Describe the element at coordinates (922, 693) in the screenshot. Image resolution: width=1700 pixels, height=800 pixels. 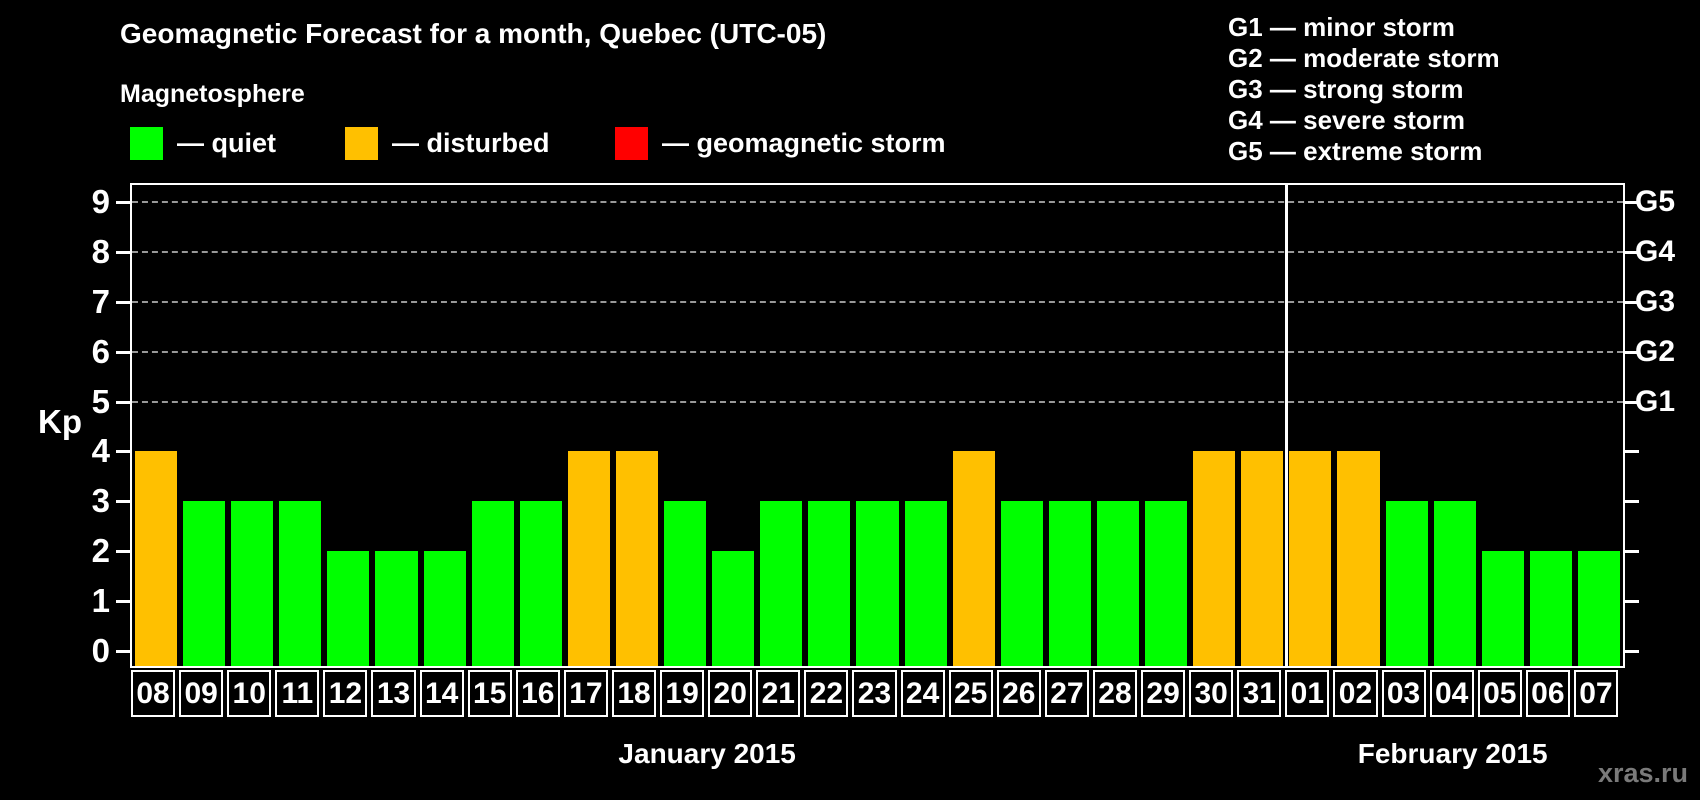
I see `day-cell: 24` at that location.